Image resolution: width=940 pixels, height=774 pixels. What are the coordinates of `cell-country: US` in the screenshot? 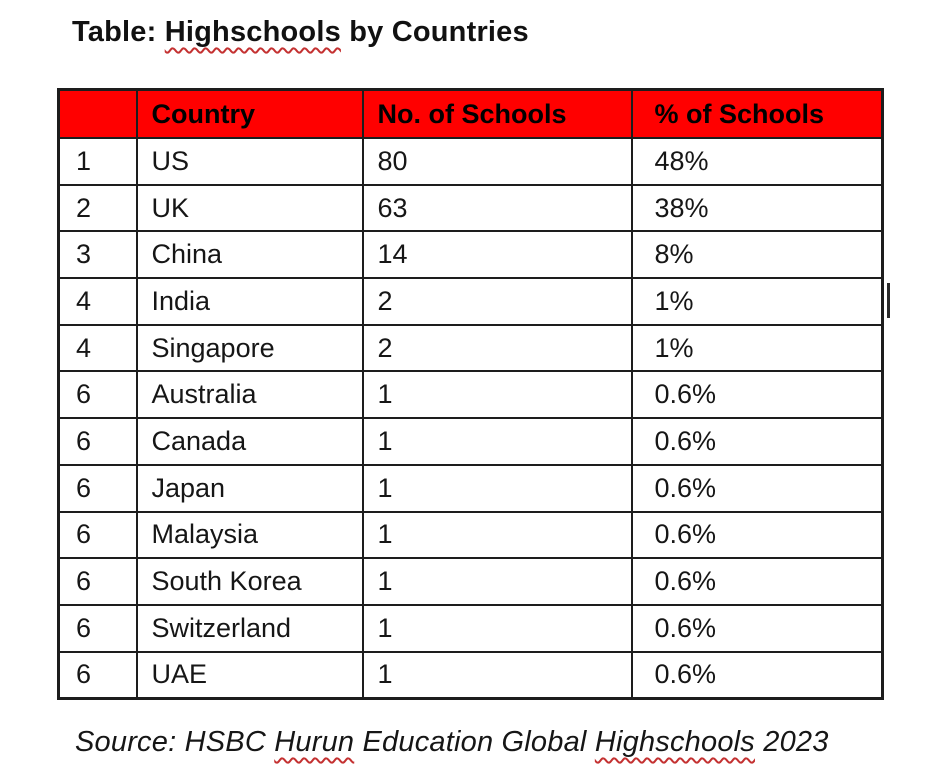 It's located at (249, 161).